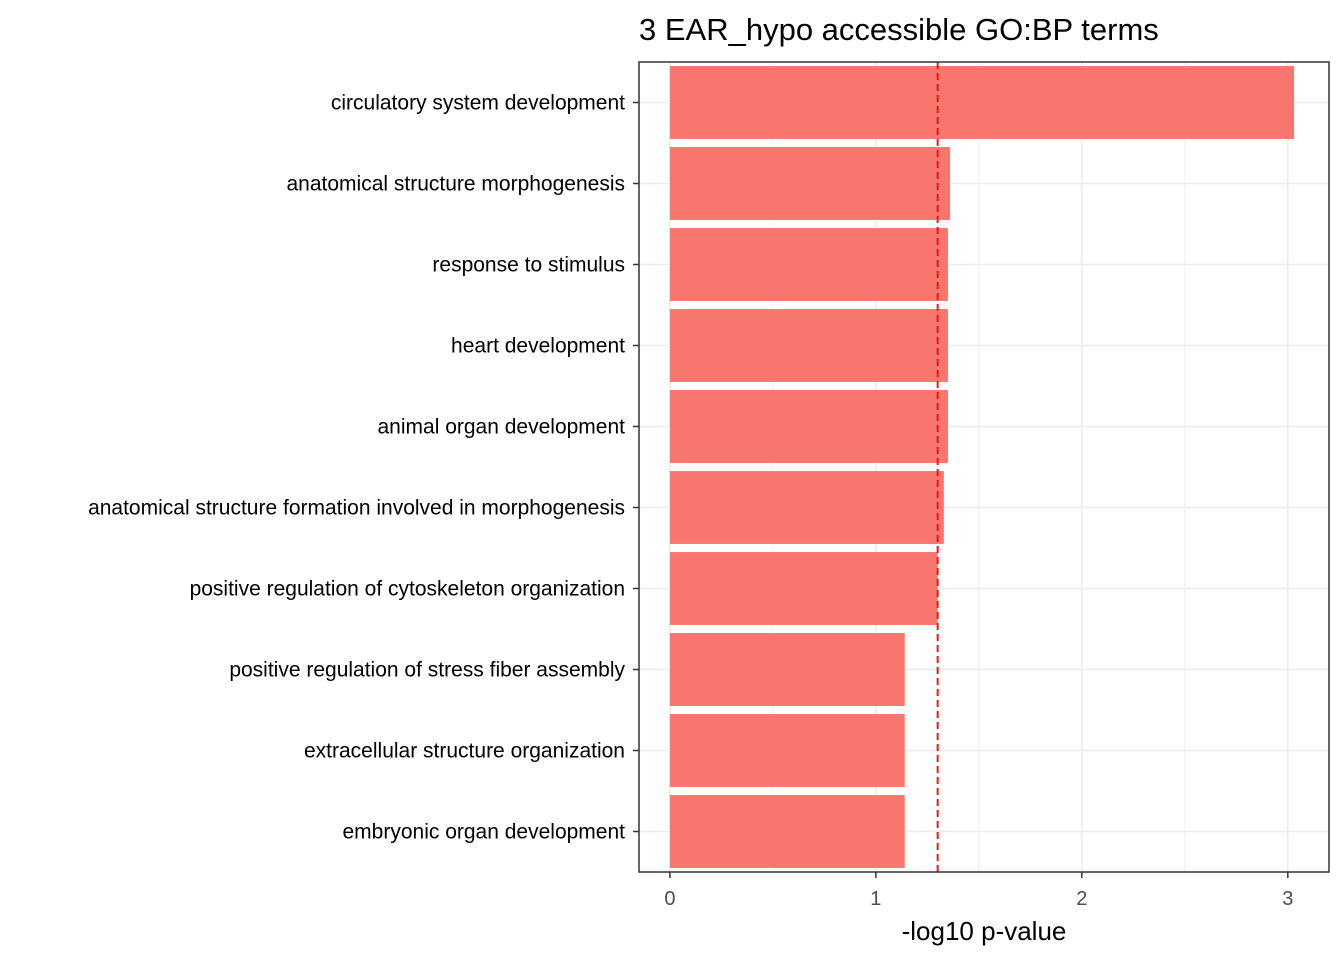  I want to click on chart-title: 3 EAR_hypo accessible GO:BP terms, so click(899, 29).